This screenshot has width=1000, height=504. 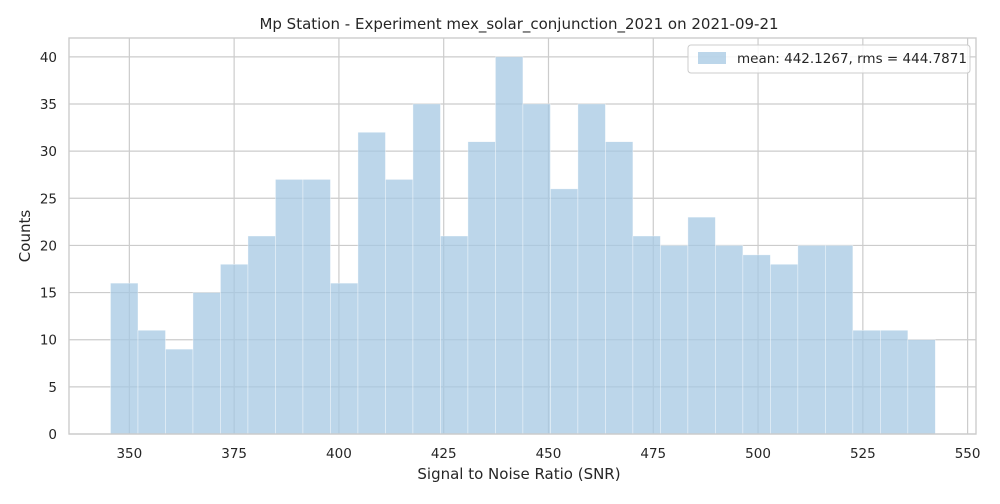 What do you see at coordinates (52, 388) in the screenshot?
I see `y-tick-label: 5` at bounding box center [52, 388].